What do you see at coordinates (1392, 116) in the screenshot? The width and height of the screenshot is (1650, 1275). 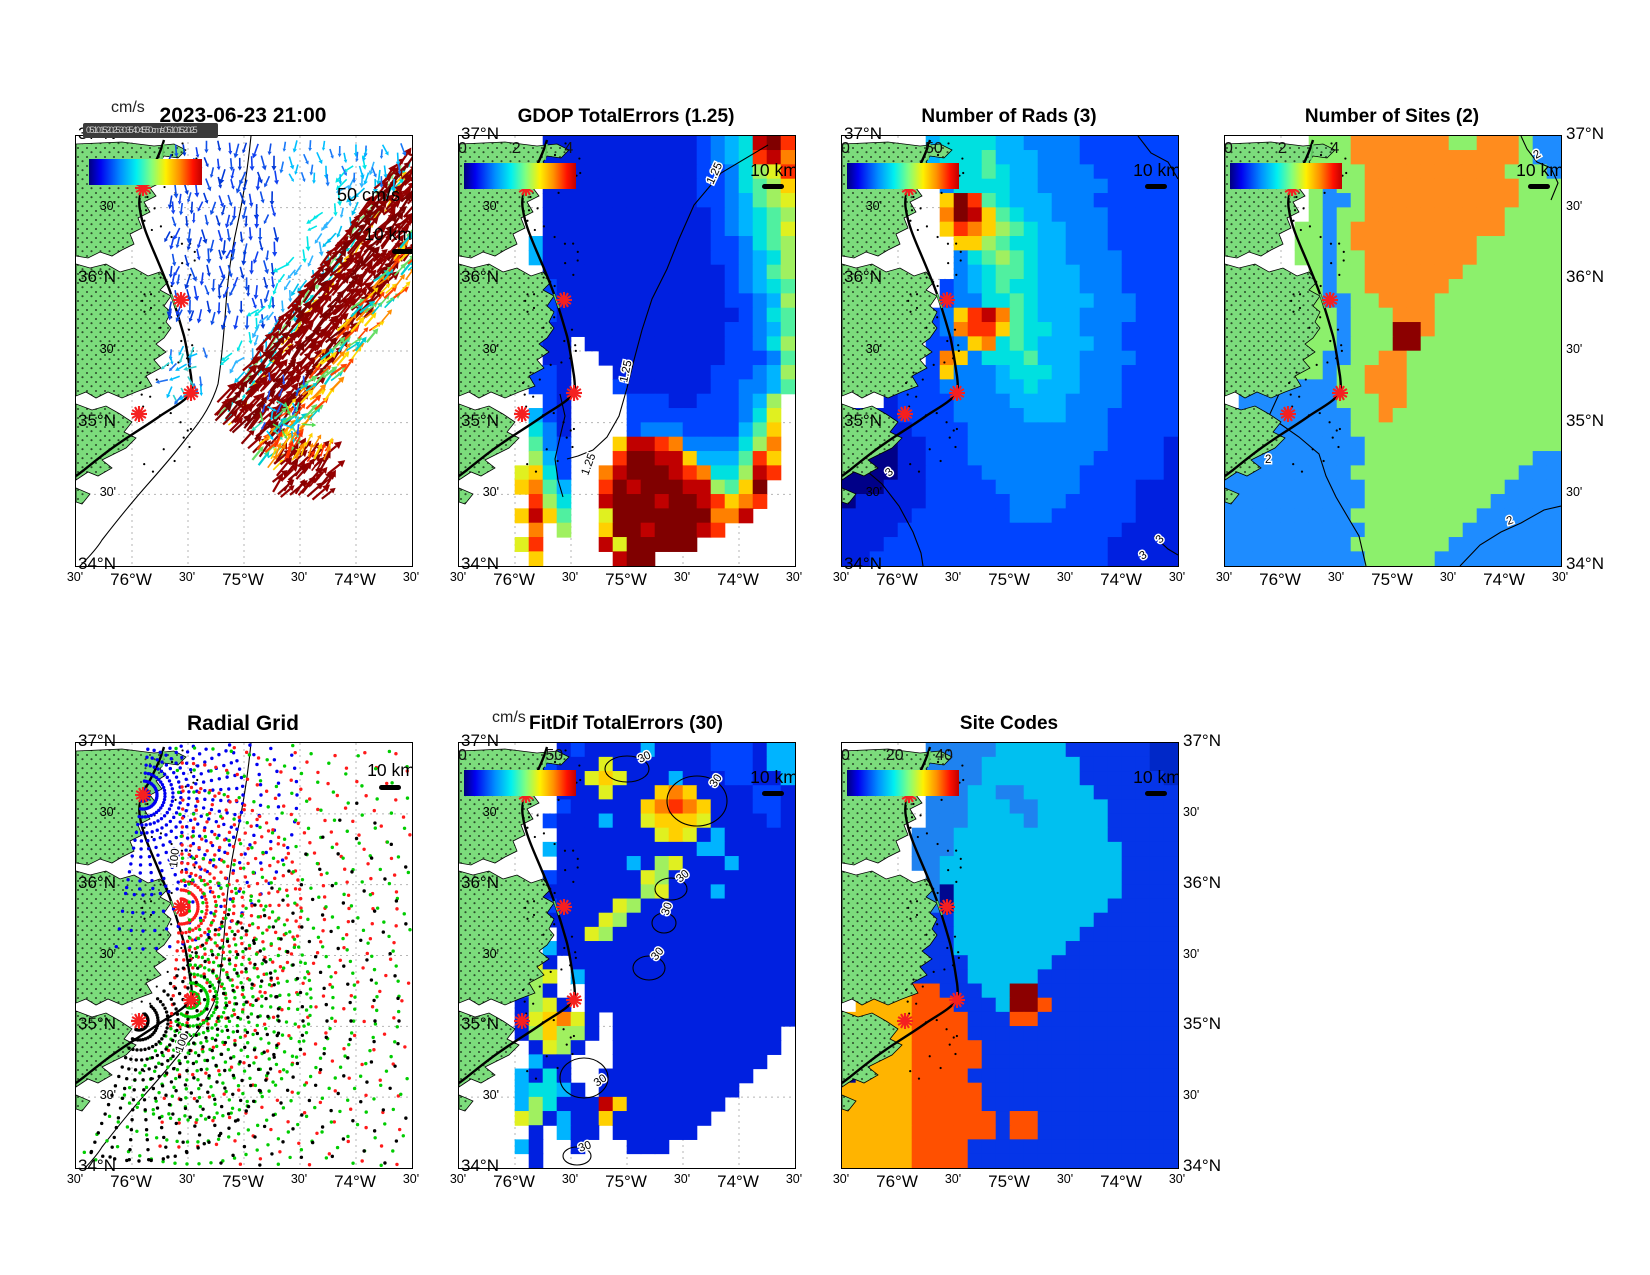 I see `panel-title: Number of Sites (2)` at bounding box center [1392, 116].